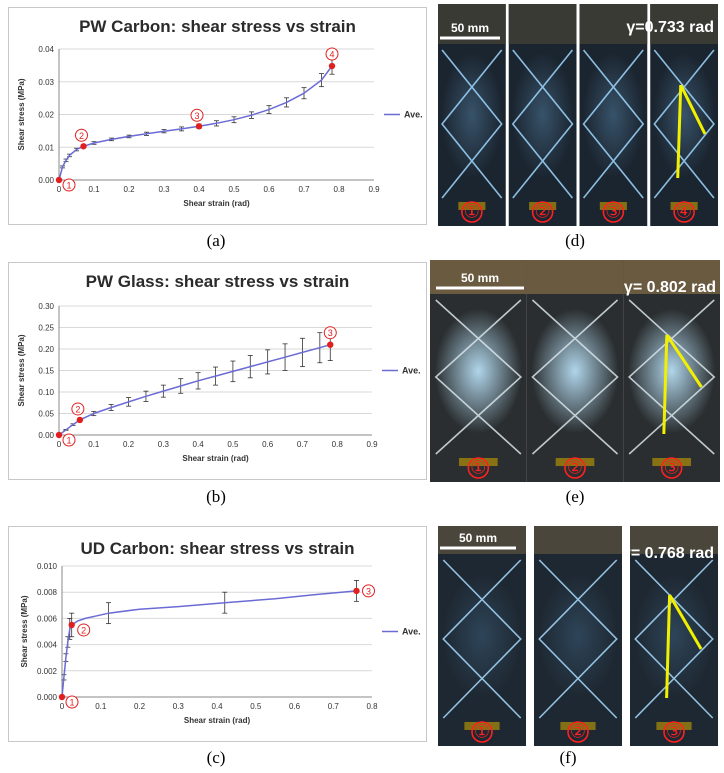 This screenshot has height=773, width=724. Describe the element at coordinates (670, 27) in the screenshot. I see `photo-d-gamma-label: γ=0.733 rad` at that location.